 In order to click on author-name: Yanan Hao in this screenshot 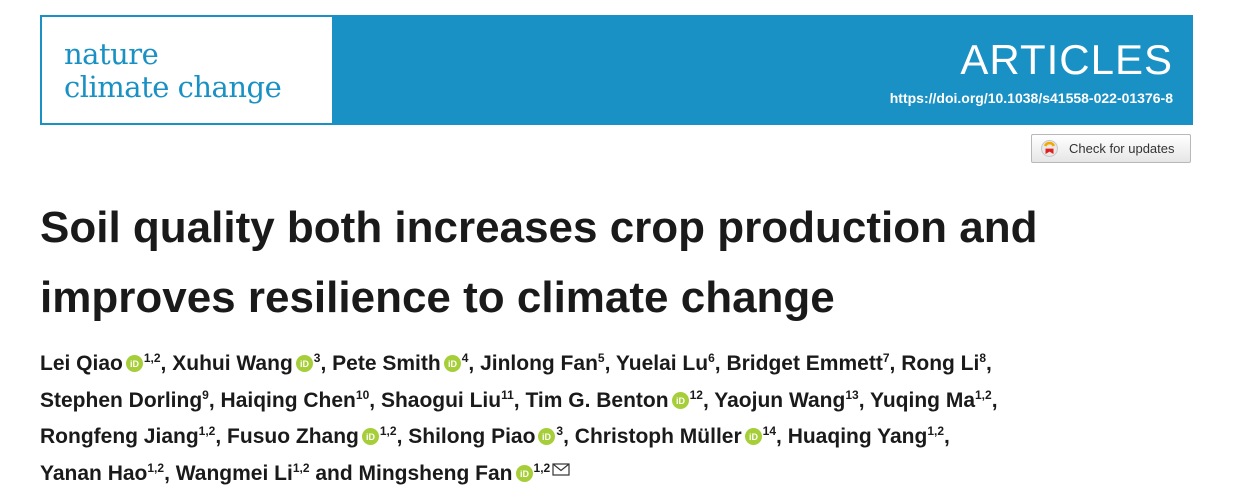, I will do `click(94, 473)`.